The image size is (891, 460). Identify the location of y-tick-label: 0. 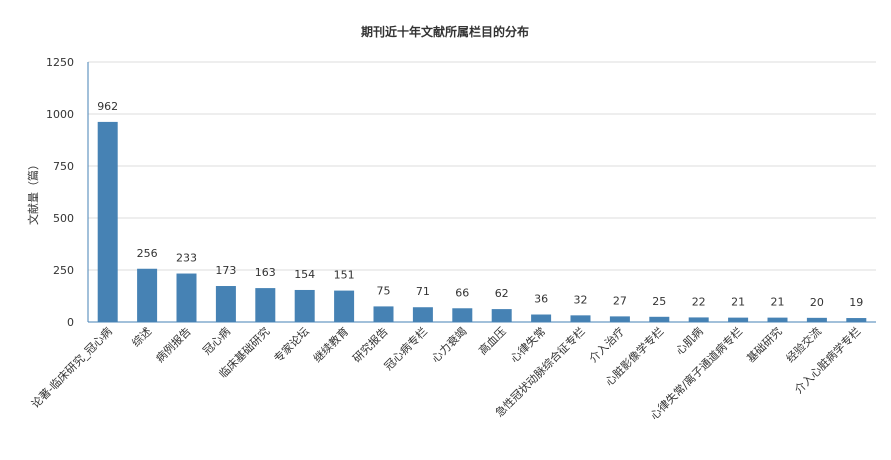
(70, 322).